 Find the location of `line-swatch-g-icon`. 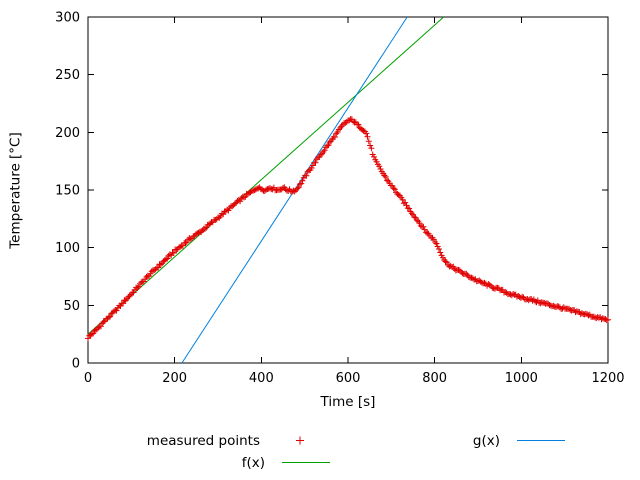

line-swatch-g-icon is located at coordinates (541, 440).